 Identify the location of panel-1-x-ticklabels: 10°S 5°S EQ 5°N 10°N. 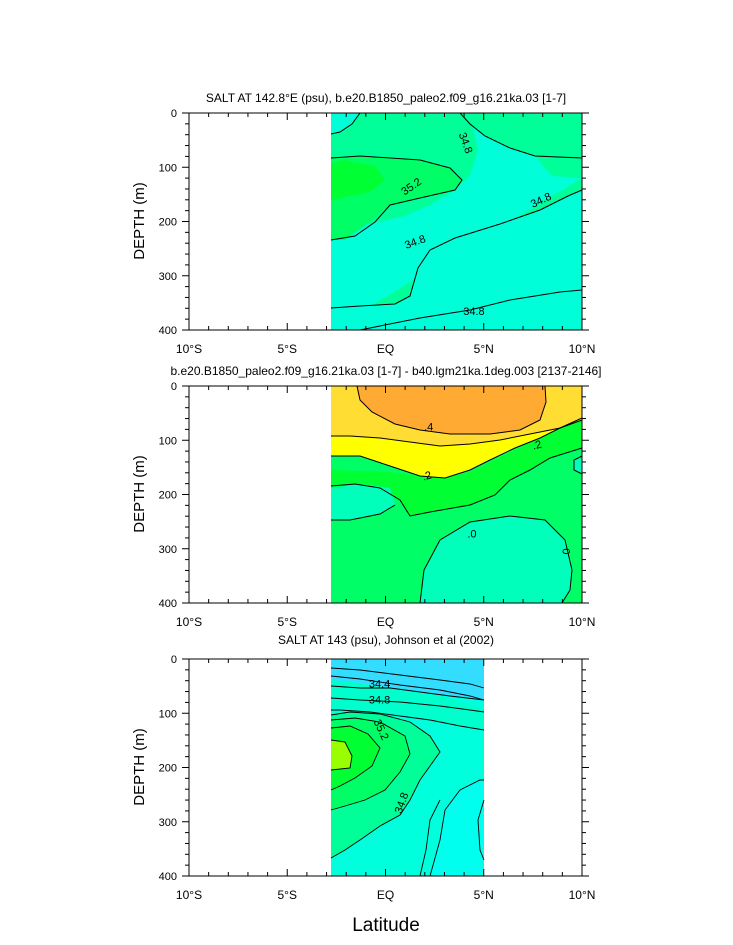
(385, 349).